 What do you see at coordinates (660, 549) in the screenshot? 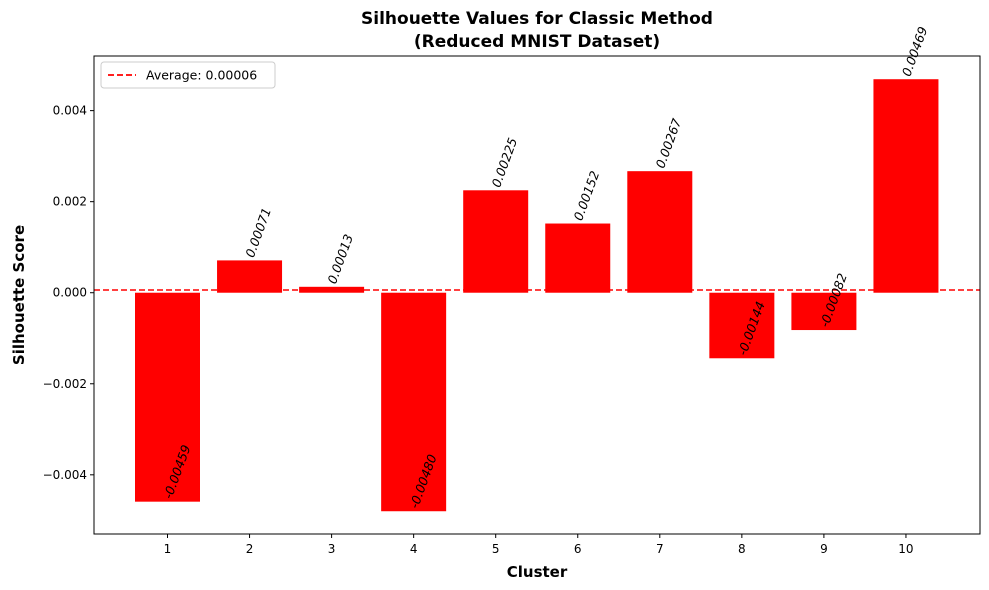
I see `x-tick-label: 7` at bounding box center [660, 549].